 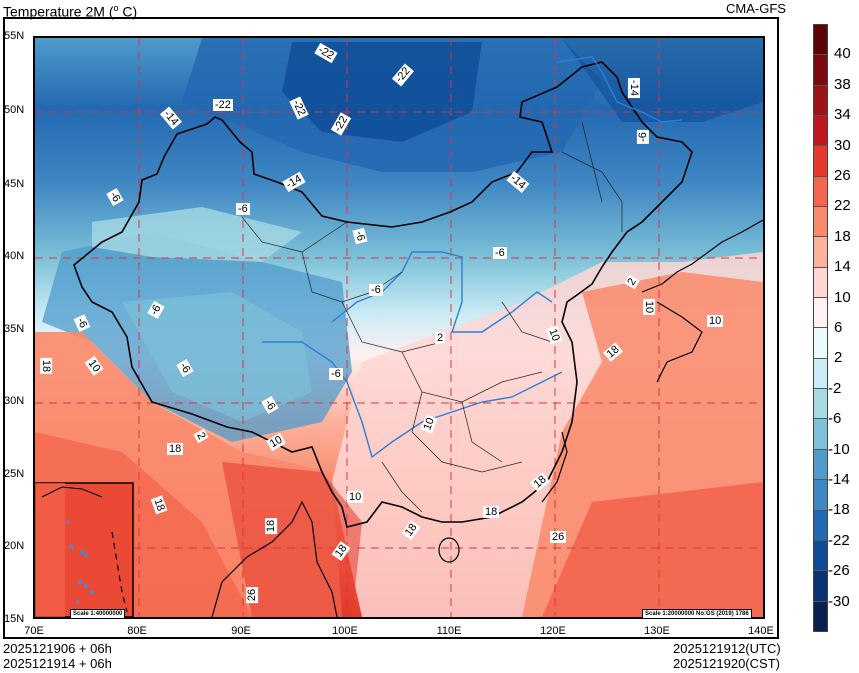 What do you see at coordinates (842, 84) in the screenshot?
I see `colorbar-tick-label: 38` at bounding box center [842, 84].